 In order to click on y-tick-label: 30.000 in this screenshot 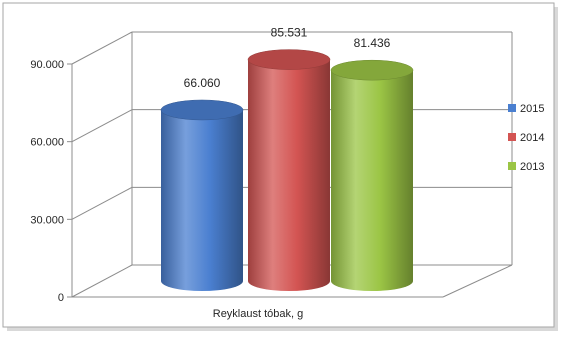, I will do `click(47, 220)`.